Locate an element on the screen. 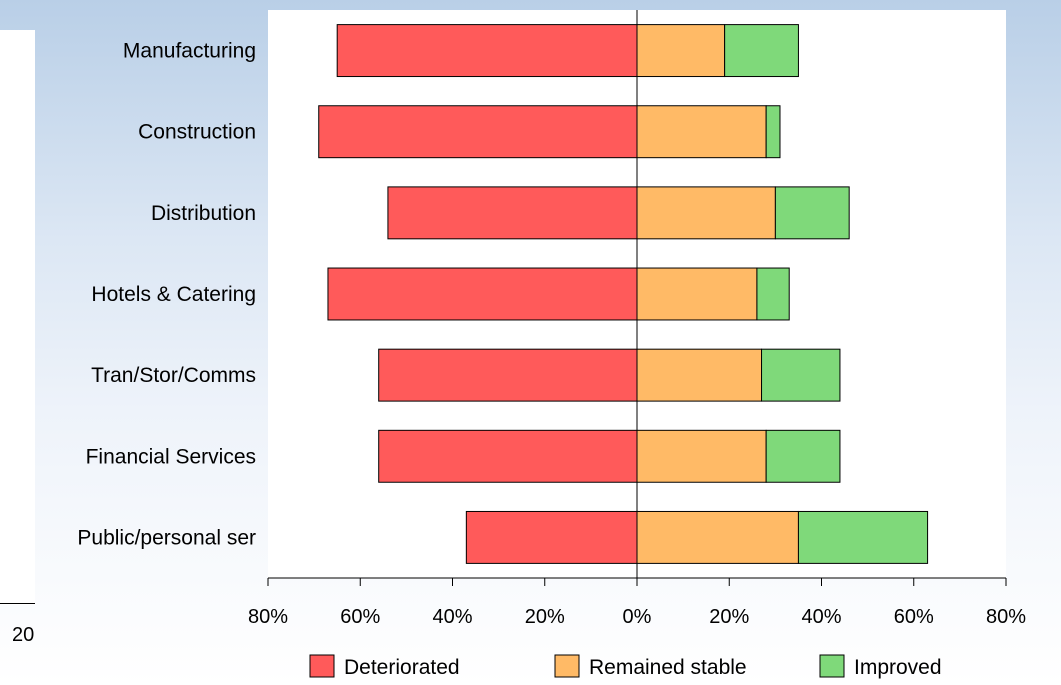 Image resolution: width=1061 pixels, height=685 pixels. category-label: Tran/Stor/Comms is located at coordinates (173, 375).